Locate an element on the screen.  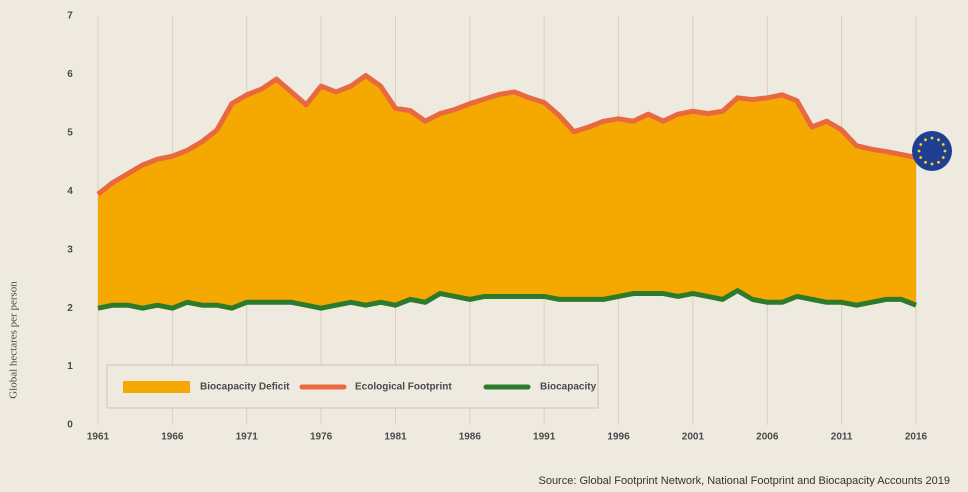
legend-label: Biocapacity Deficit is located at coordinates (245, 387).